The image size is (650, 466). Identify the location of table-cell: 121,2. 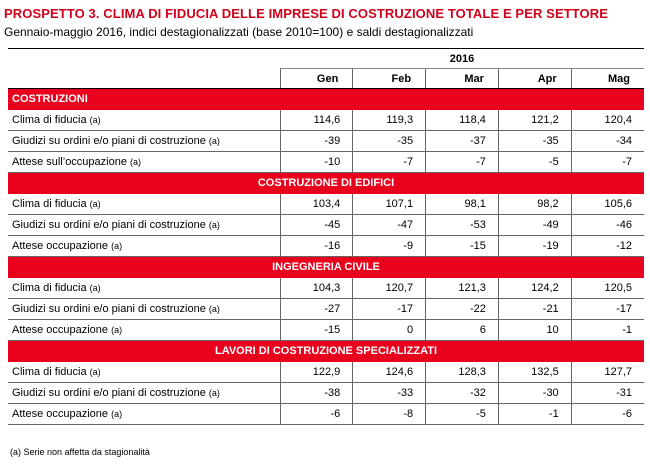
(534, 120).